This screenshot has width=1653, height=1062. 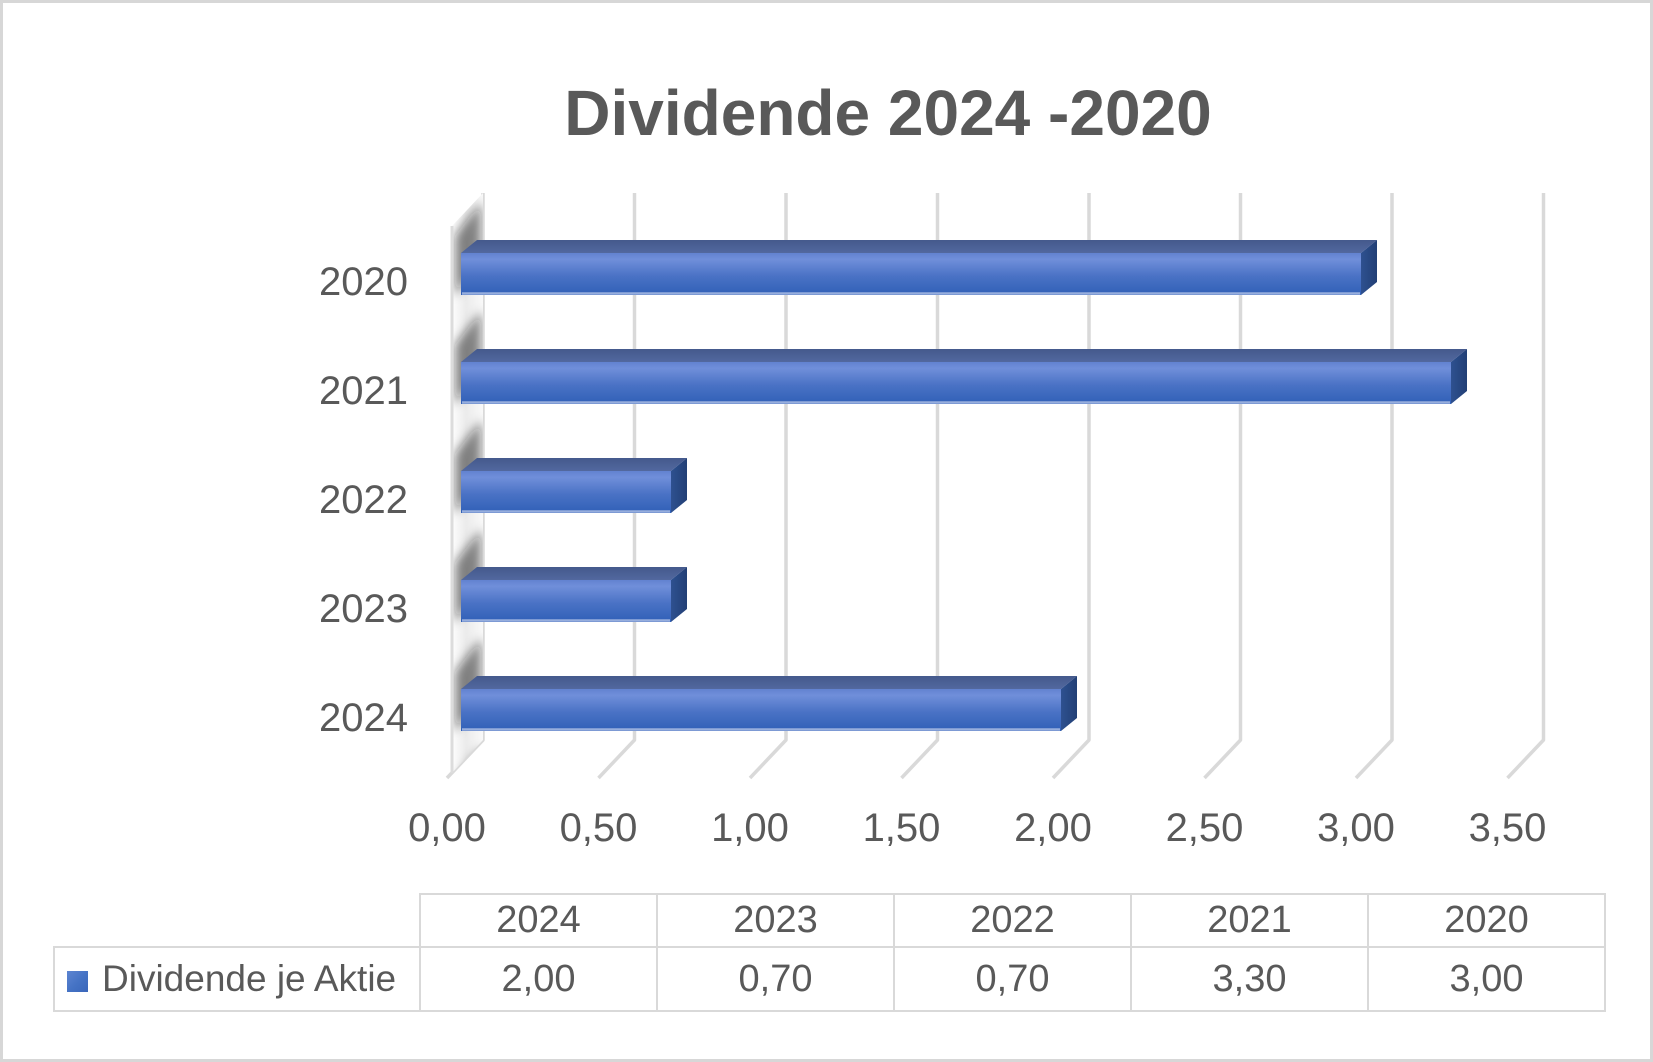 I want to click on bar-2022, so click(x=574, y=485).